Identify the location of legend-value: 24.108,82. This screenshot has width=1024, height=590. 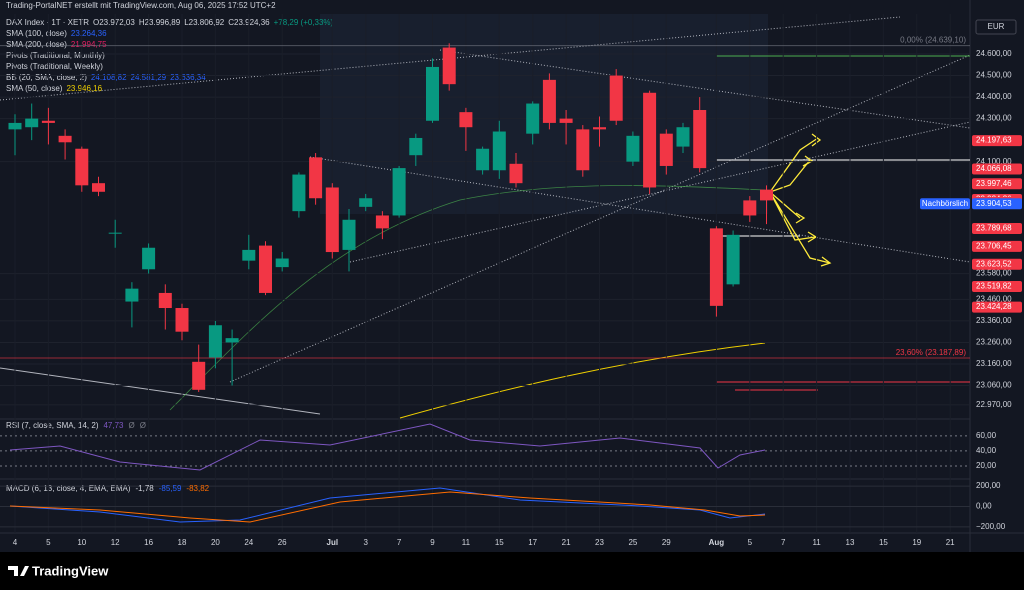
(109, 77).